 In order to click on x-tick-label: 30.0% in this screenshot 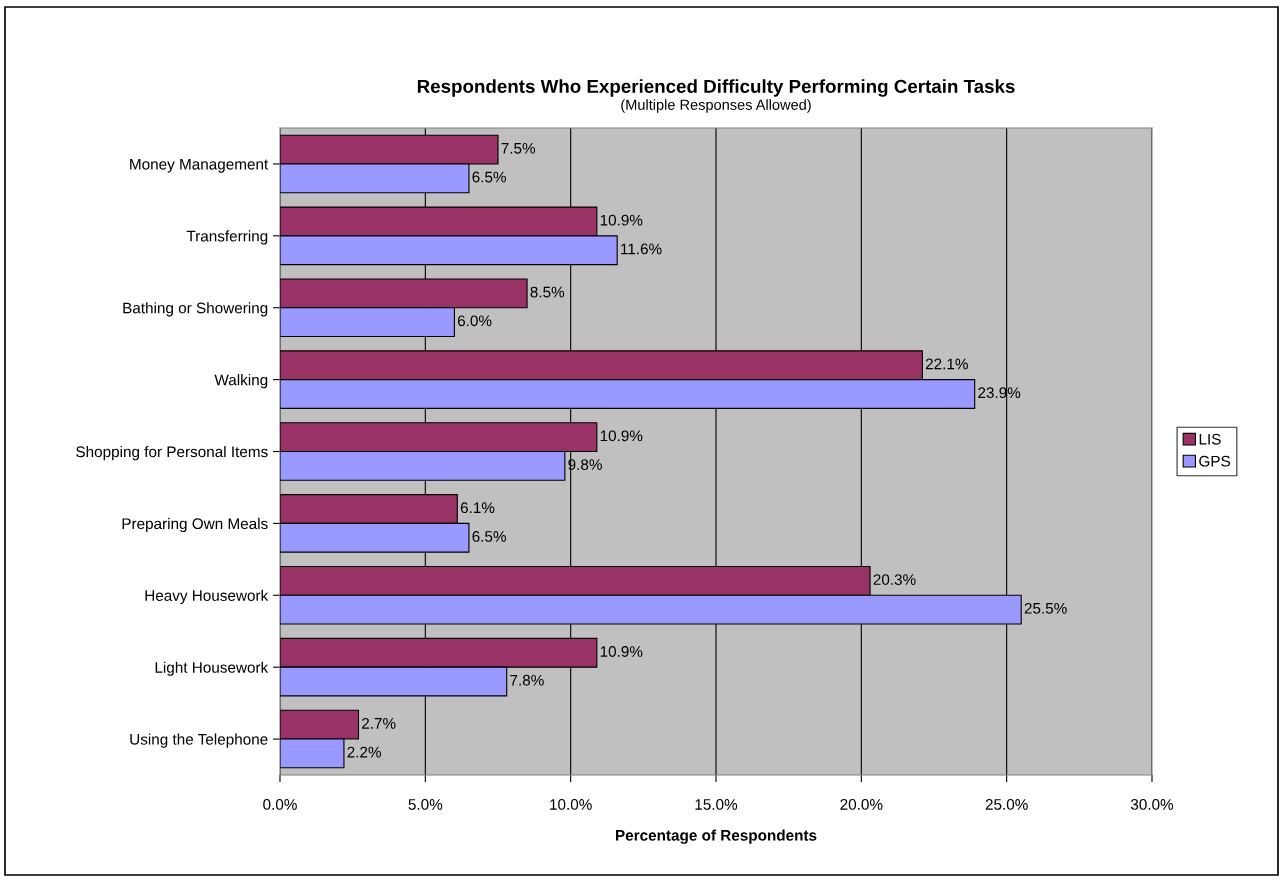, I will do `click(1152, 804)`.